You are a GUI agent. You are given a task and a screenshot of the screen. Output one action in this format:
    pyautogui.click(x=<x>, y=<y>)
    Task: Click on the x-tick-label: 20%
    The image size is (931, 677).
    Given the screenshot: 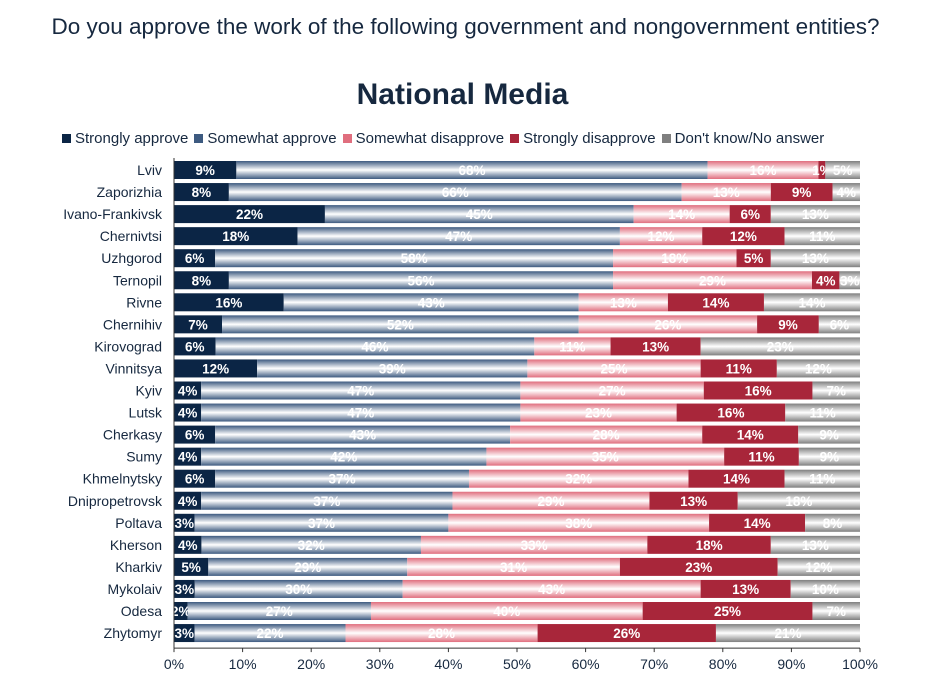 What is the action you would take?
    pyautogui.click(x=311, y=664)
    